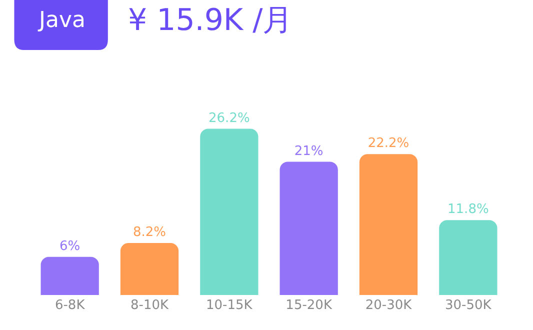 The width and height of the screenshot is (533, 330). What do you see at coordinates (210, 20) in the screenshot?
I see `chart-subtitle: ¥ 15.9K /月` at bounding box center [210, 20].